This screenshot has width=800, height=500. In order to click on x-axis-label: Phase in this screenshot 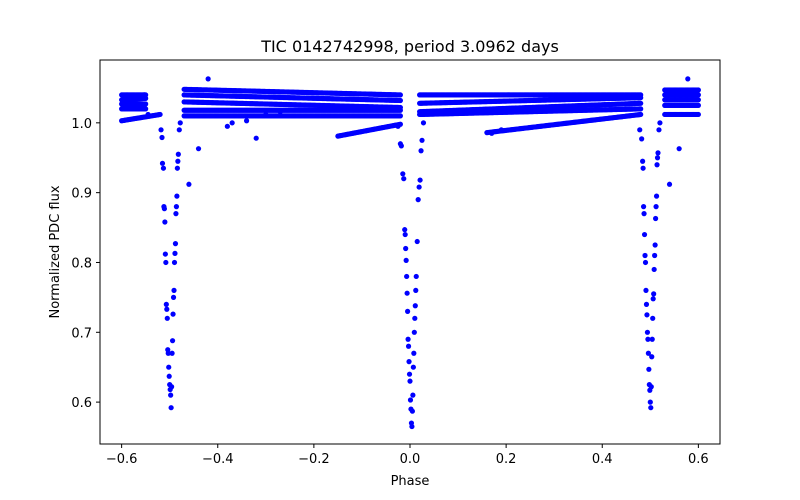, I will do `click(410, 481)`.